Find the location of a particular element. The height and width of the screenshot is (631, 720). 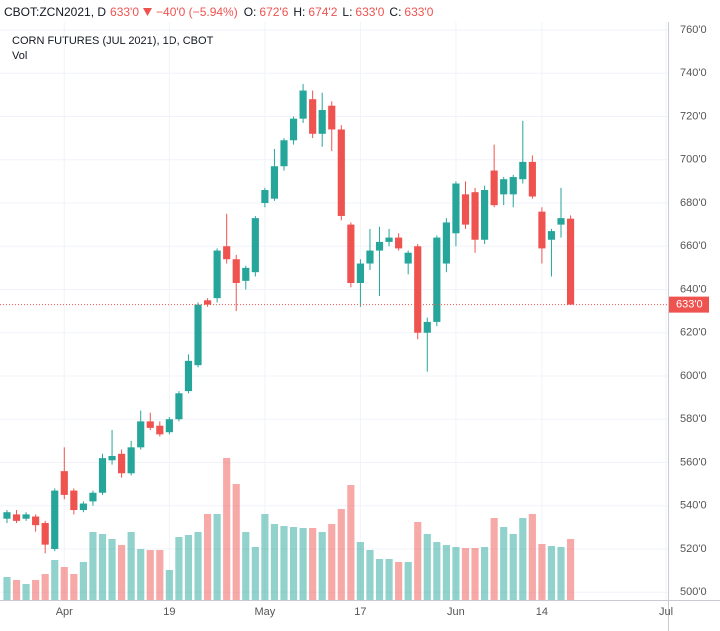

ohlc-label: H: is located at coordinates (299, 12).